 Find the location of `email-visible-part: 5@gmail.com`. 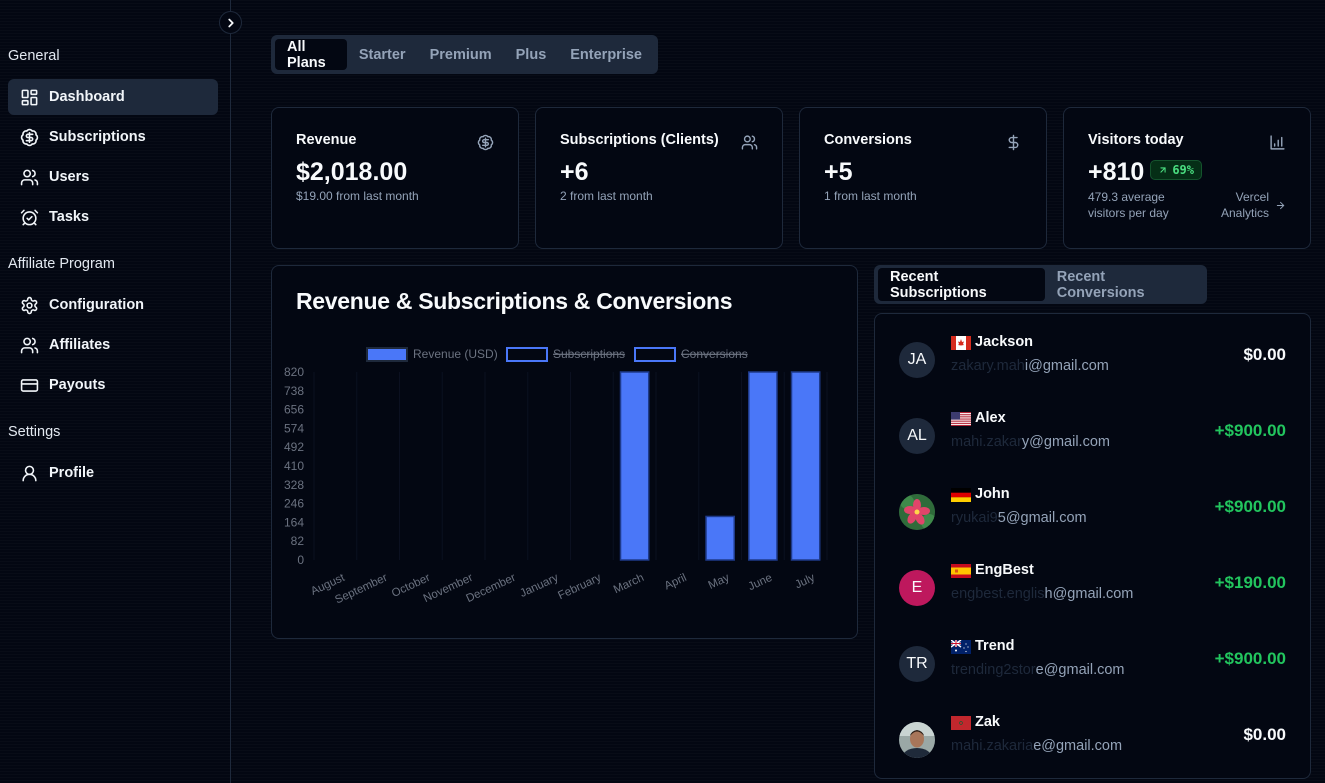

email-visible-part: 5@gmail.com is located at coordinates (1042, 518).